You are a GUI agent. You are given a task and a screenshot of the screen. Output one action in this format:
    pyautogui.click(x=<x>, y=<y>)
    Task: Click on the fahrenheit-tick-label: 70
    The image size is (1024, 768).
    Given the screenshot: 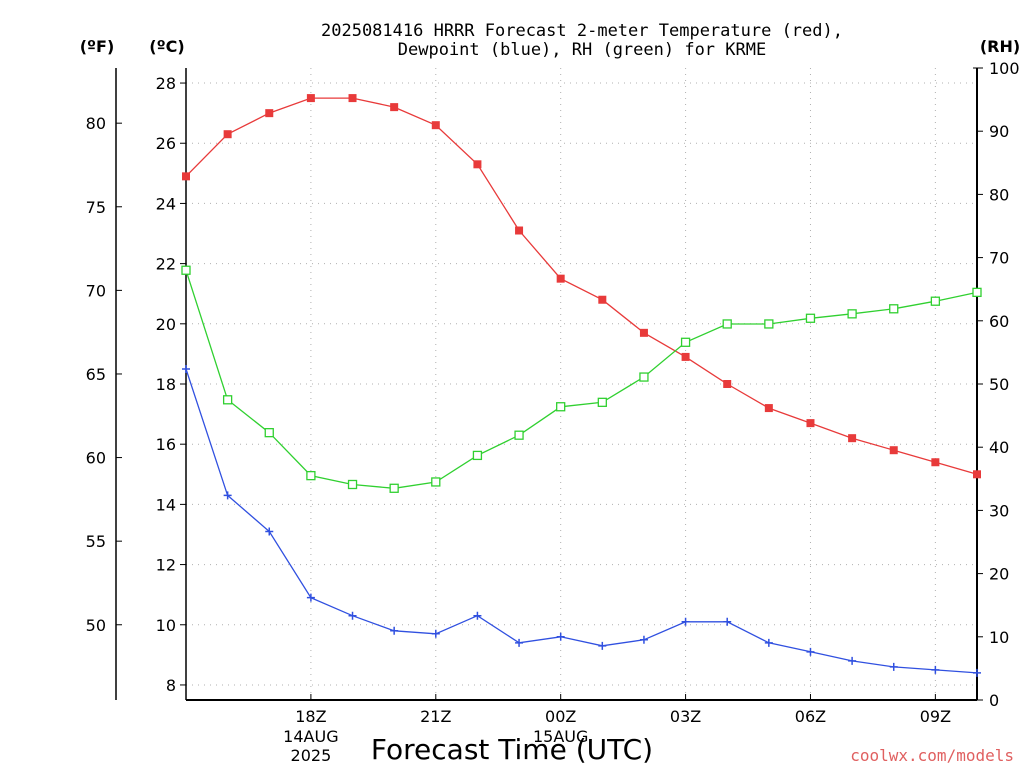 What is the action you would take?
    pyautogui.click(x=96, y=290)
    